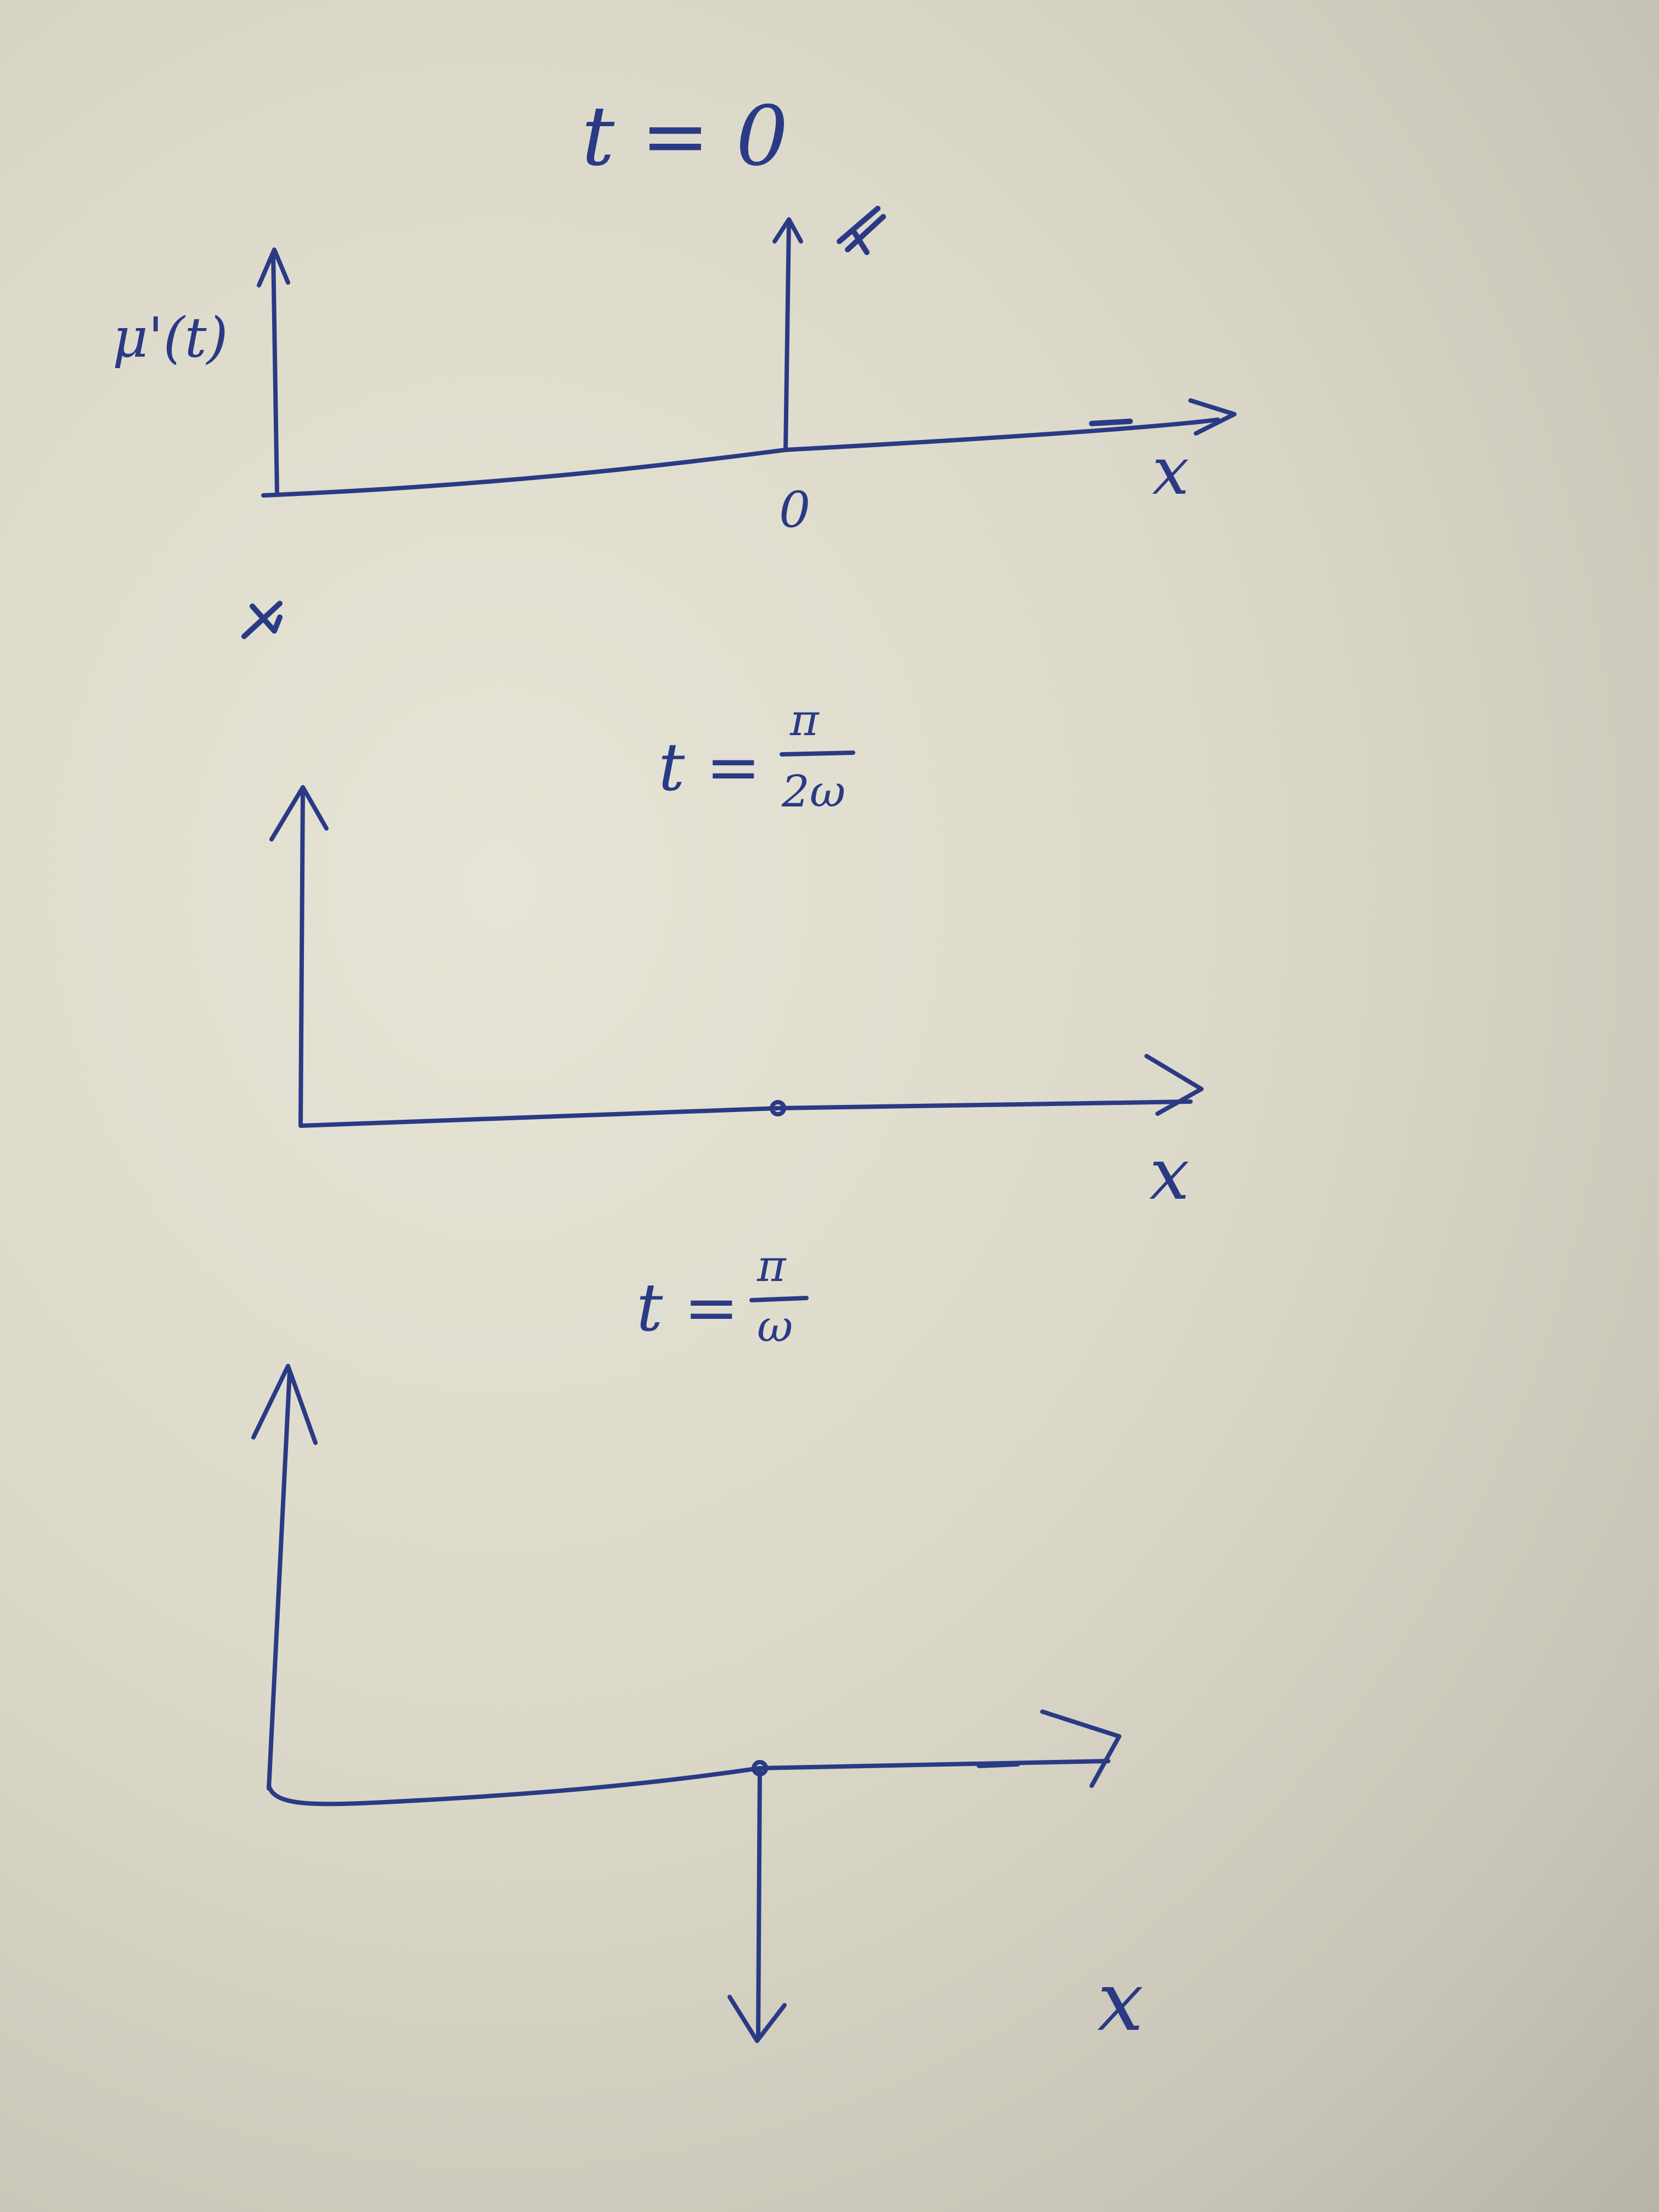 The image size is (1659, 2212). I want to click on panel-t1-time-label-numerator: π, so click(804, 720).